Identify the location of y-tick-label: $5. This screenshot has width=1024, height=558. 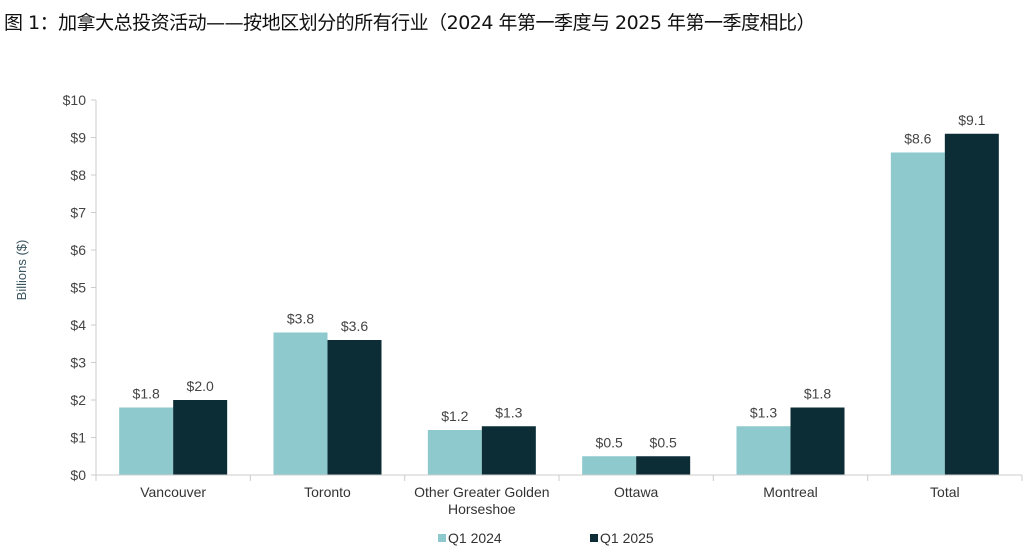
(78, 288).